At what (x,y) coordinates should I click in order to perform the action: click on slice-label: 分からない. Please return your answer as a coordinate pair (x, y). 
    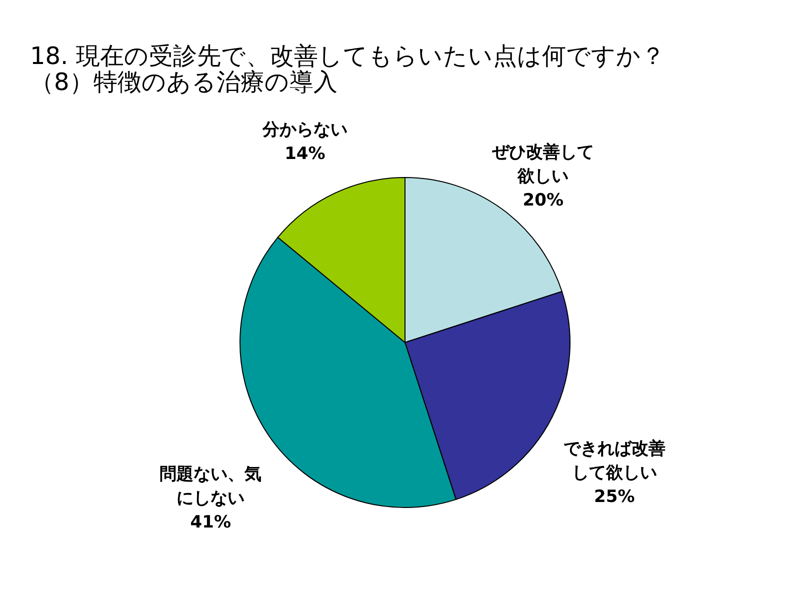
    Looking at the image, I should click on (304, 130).